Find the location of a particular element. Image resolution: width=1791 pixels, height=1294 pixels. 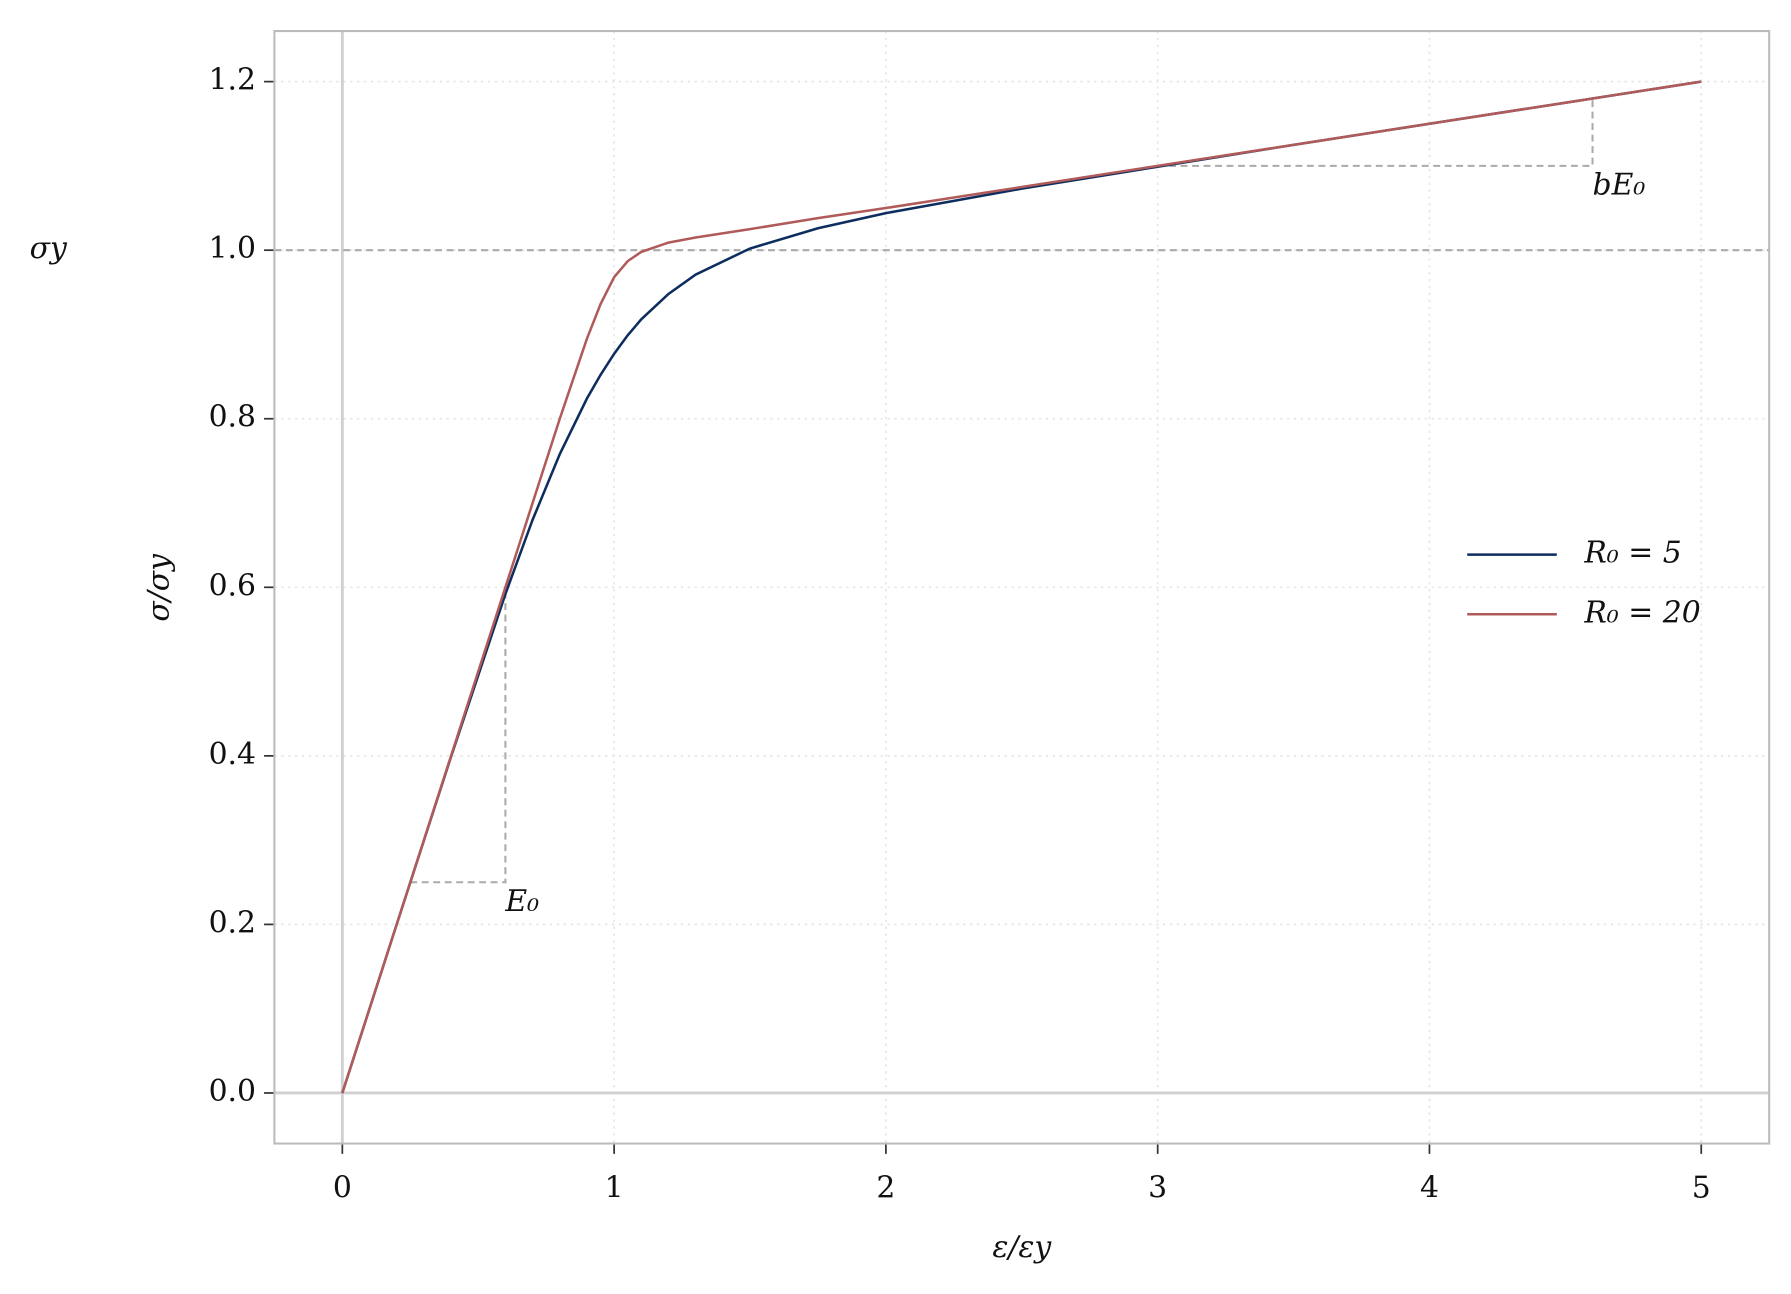

y-tick-label: 0.6 is located at coordinates (232, 585).